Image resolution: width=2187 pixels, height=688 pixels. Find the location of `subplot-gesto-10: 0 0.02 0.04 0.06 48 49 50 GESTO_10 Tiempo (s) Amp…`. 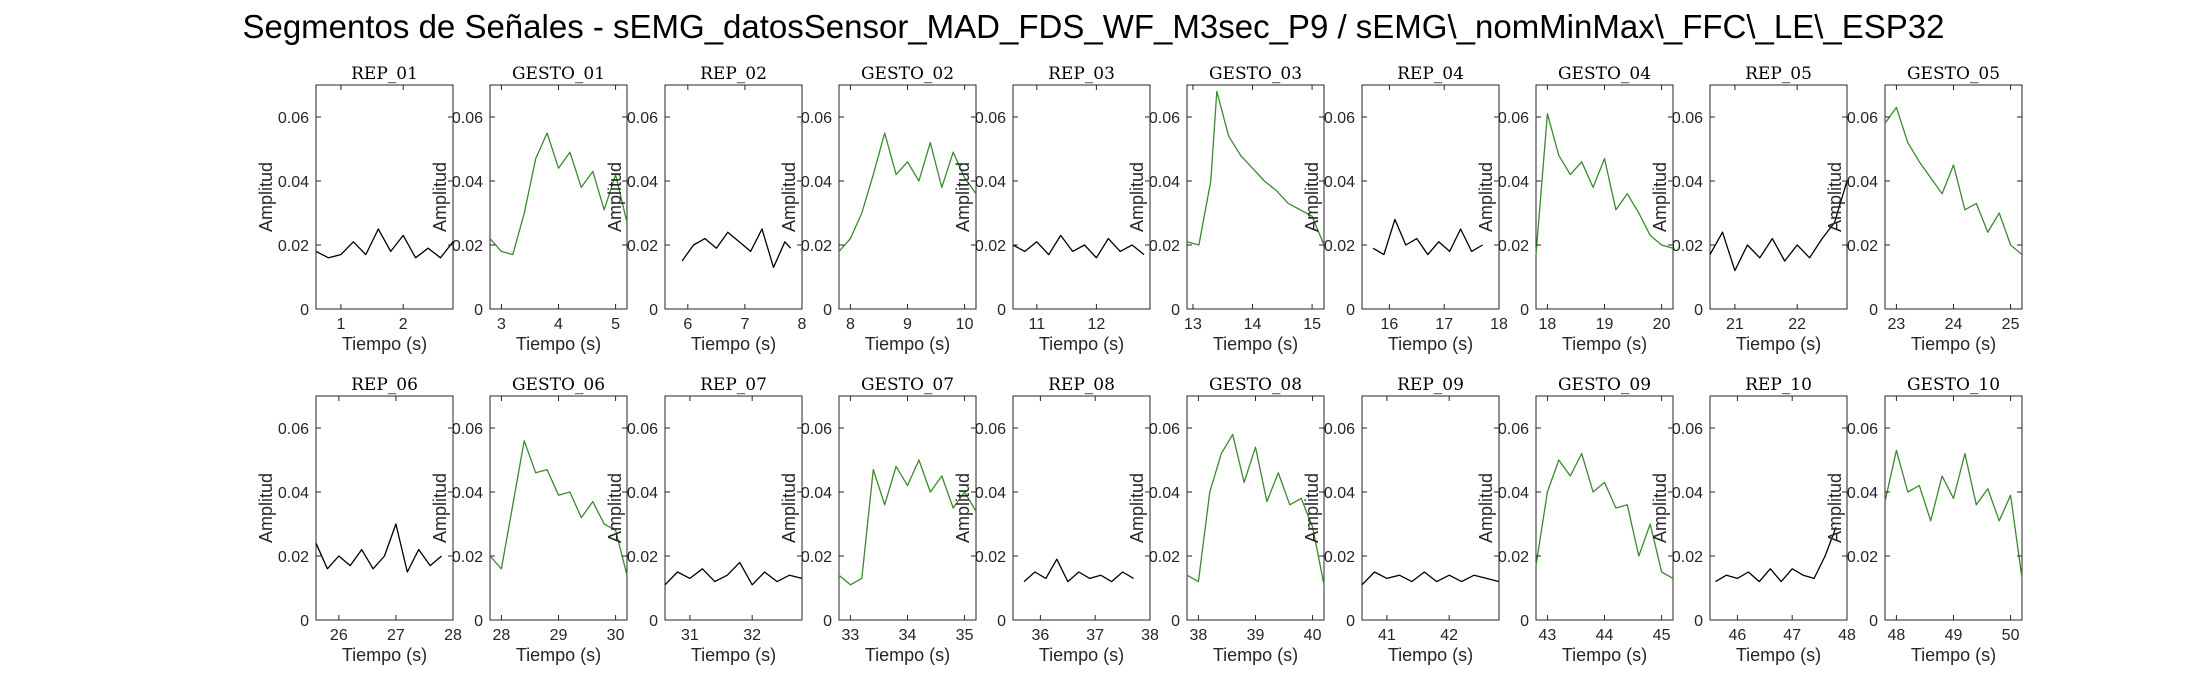

subplot-gesto-10: 0 0.02 0.04 0.06 48 49 50 GESTO_10 Tiempo (s) Amp… is located at coordinates (1924, 520).